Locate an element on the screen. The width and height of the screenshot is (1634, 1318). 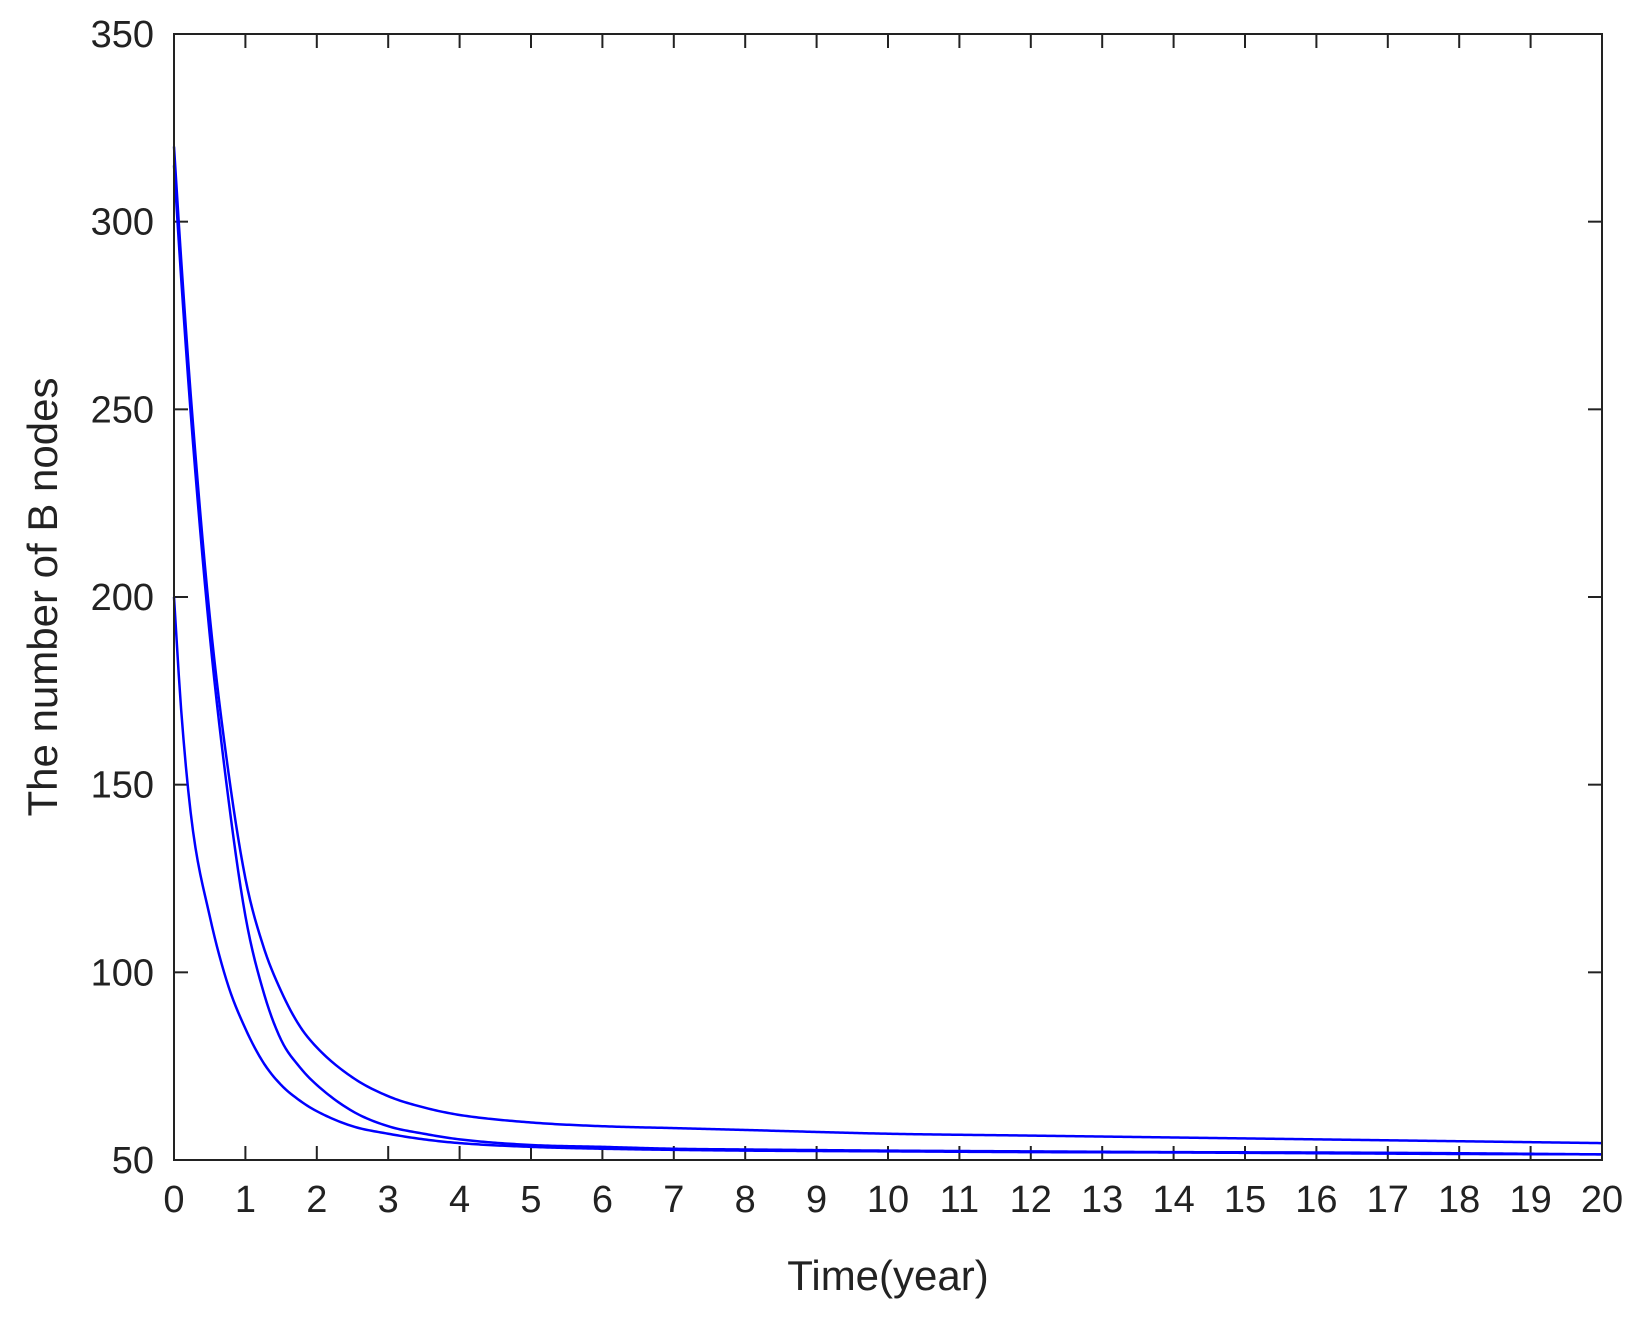
x-tick-label: 12 is located at coordinates (1031, 1200).